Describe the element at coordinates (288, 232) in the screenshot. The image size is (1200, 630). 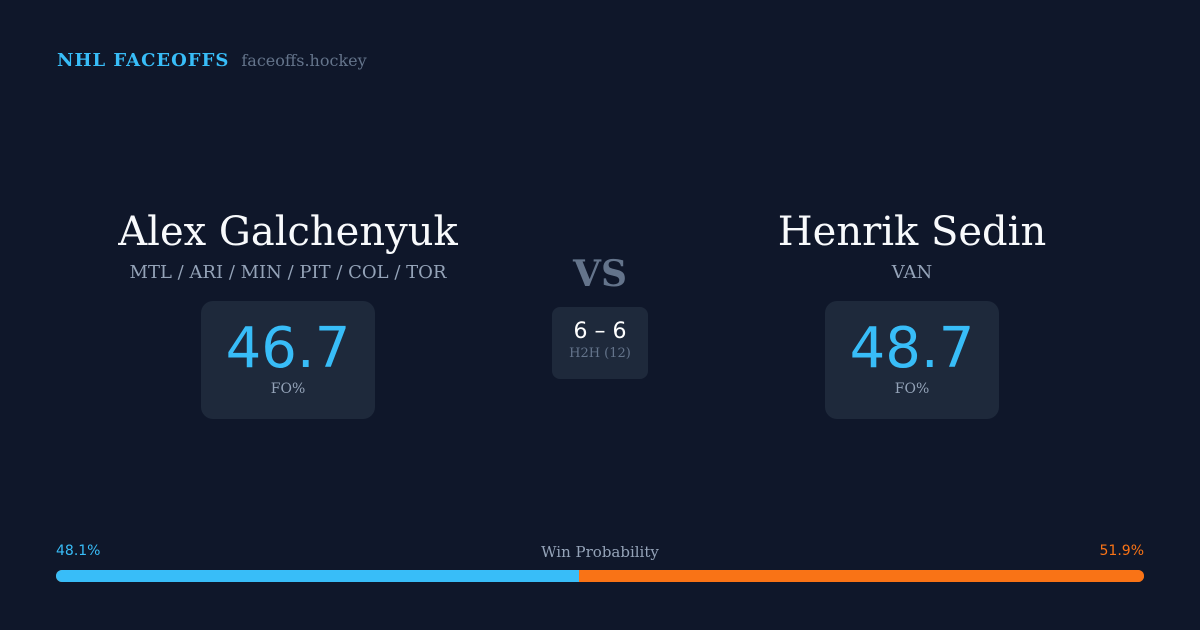
I see `player-1-name: Alex Galchenyuk` at that location.